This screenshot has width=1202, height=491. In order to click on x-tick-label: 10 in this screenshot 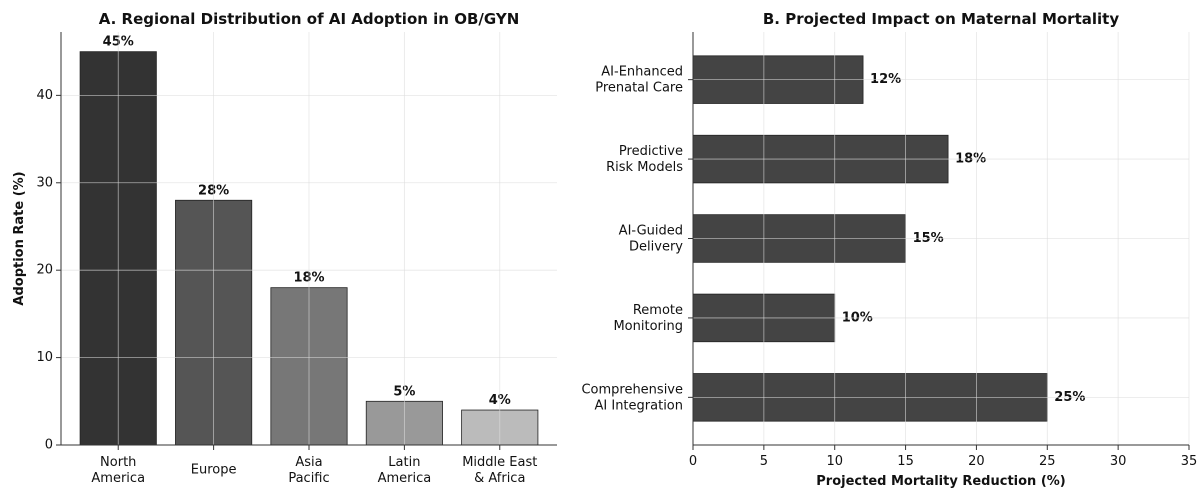, I will do `click(834, 461)`.